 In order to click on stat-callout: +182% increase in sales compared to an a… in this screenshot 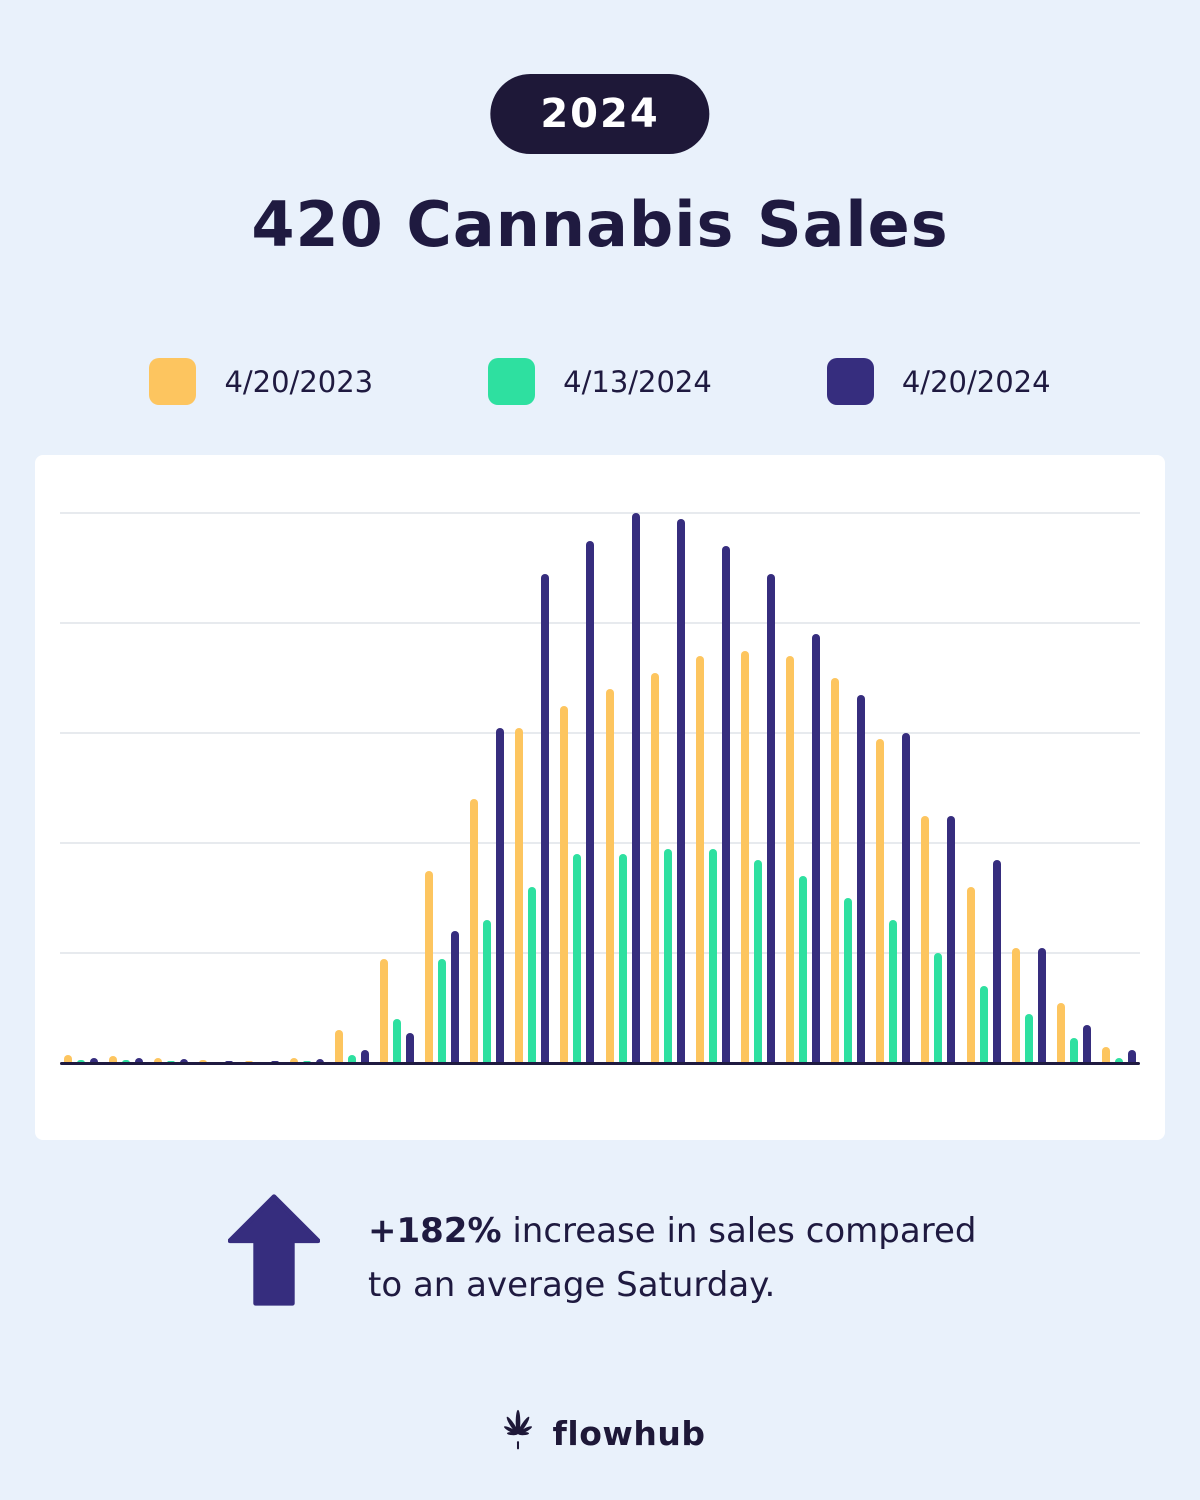, I will do `click(622, 1252)`.